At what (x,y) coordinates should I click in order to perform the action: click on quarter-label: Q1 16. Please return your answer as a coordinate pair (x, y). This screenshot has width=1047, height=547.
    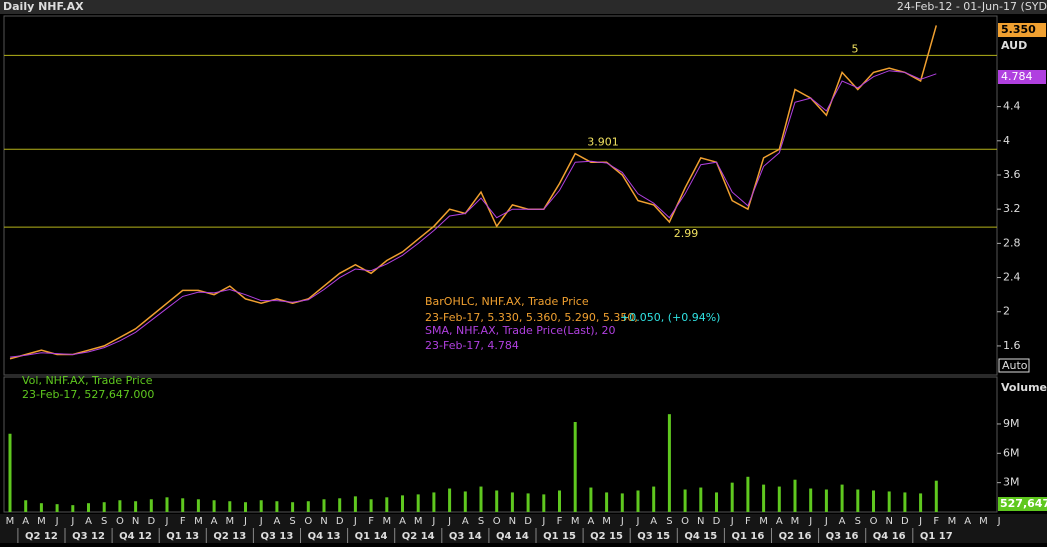
    Looking at the image, I should click on (747, 536).